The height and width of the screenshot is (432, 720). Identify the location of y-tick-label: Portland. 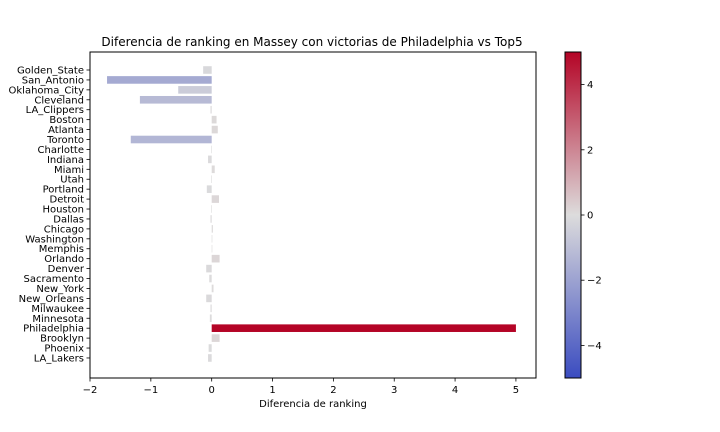
(63, 190).